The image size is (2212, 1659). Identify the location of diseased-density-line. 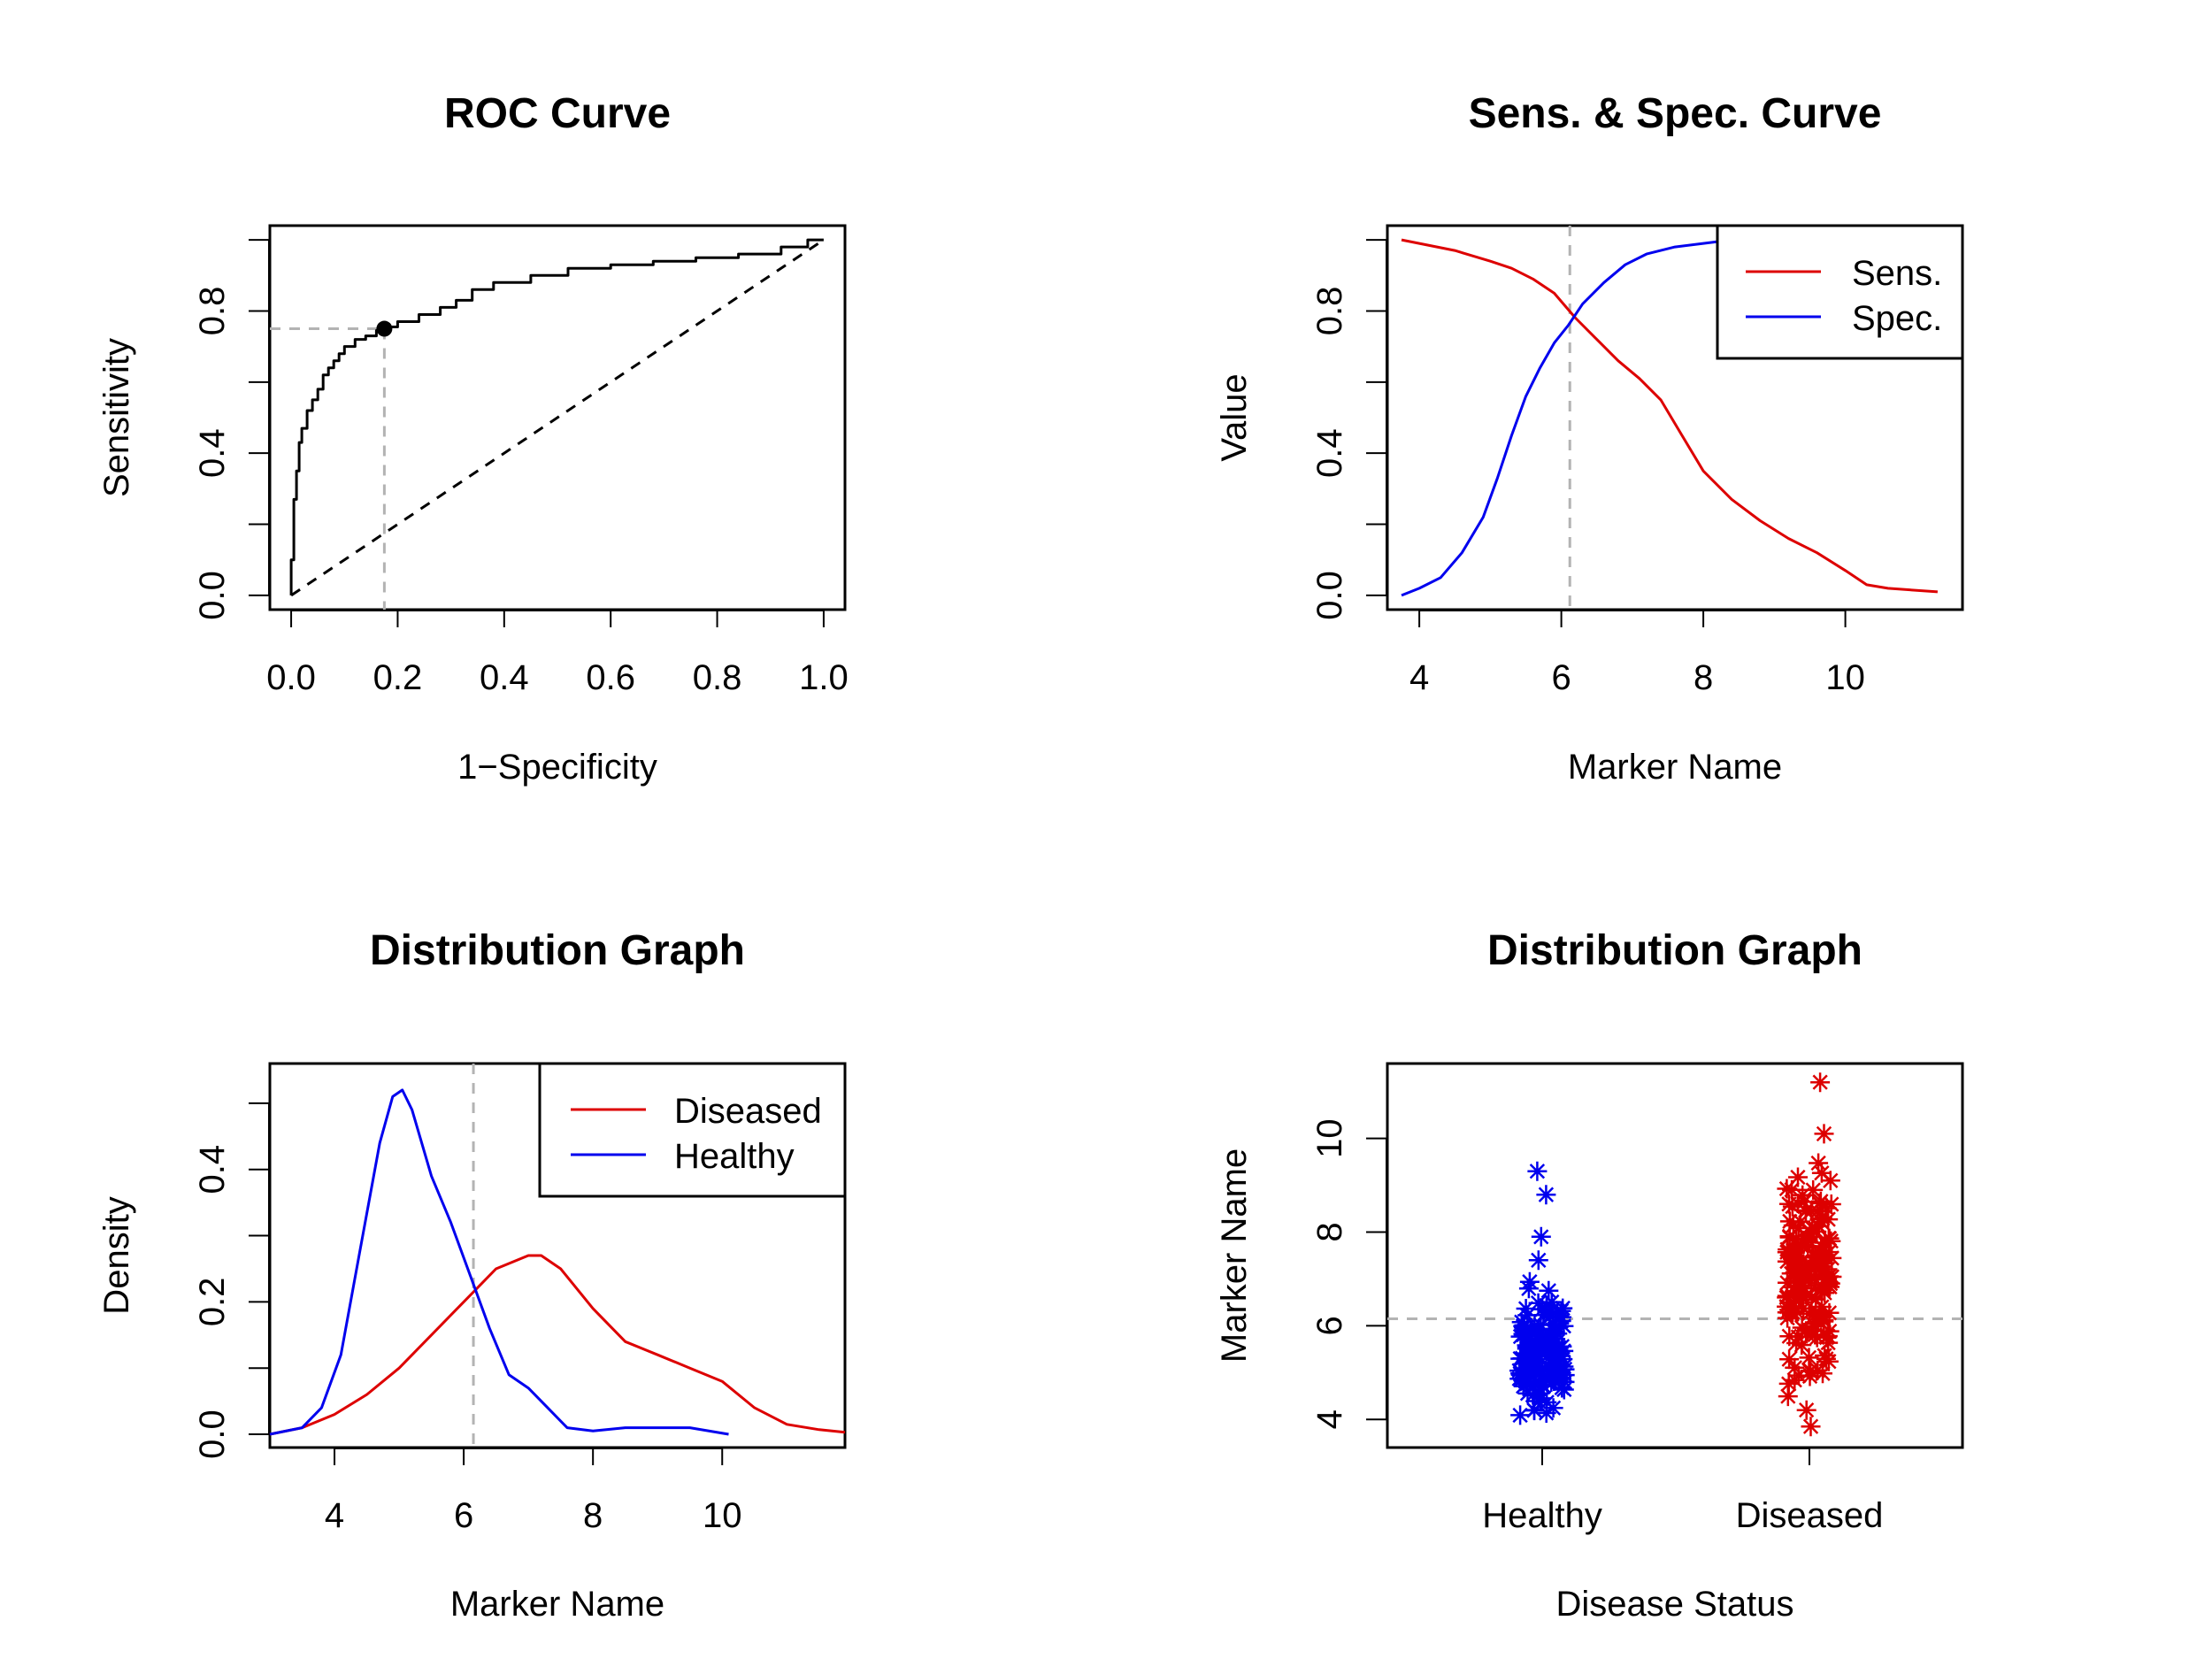
(558, 1345).